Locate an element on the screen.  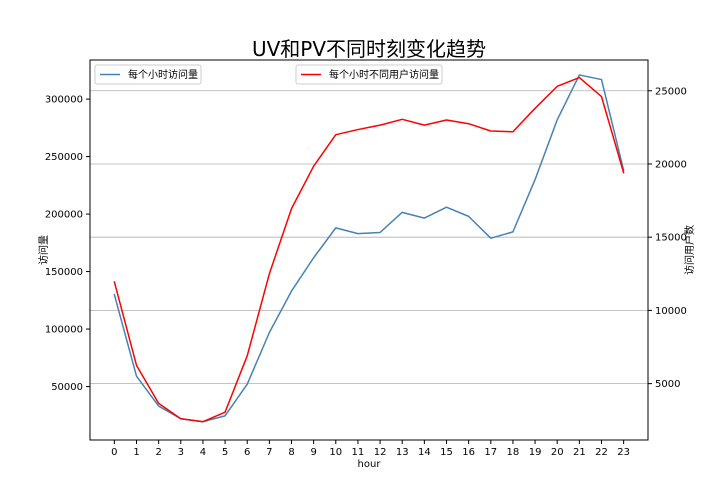
legend-label-unique-users: 每个小时不同用户访问量 is located at coordinates (384, 74).